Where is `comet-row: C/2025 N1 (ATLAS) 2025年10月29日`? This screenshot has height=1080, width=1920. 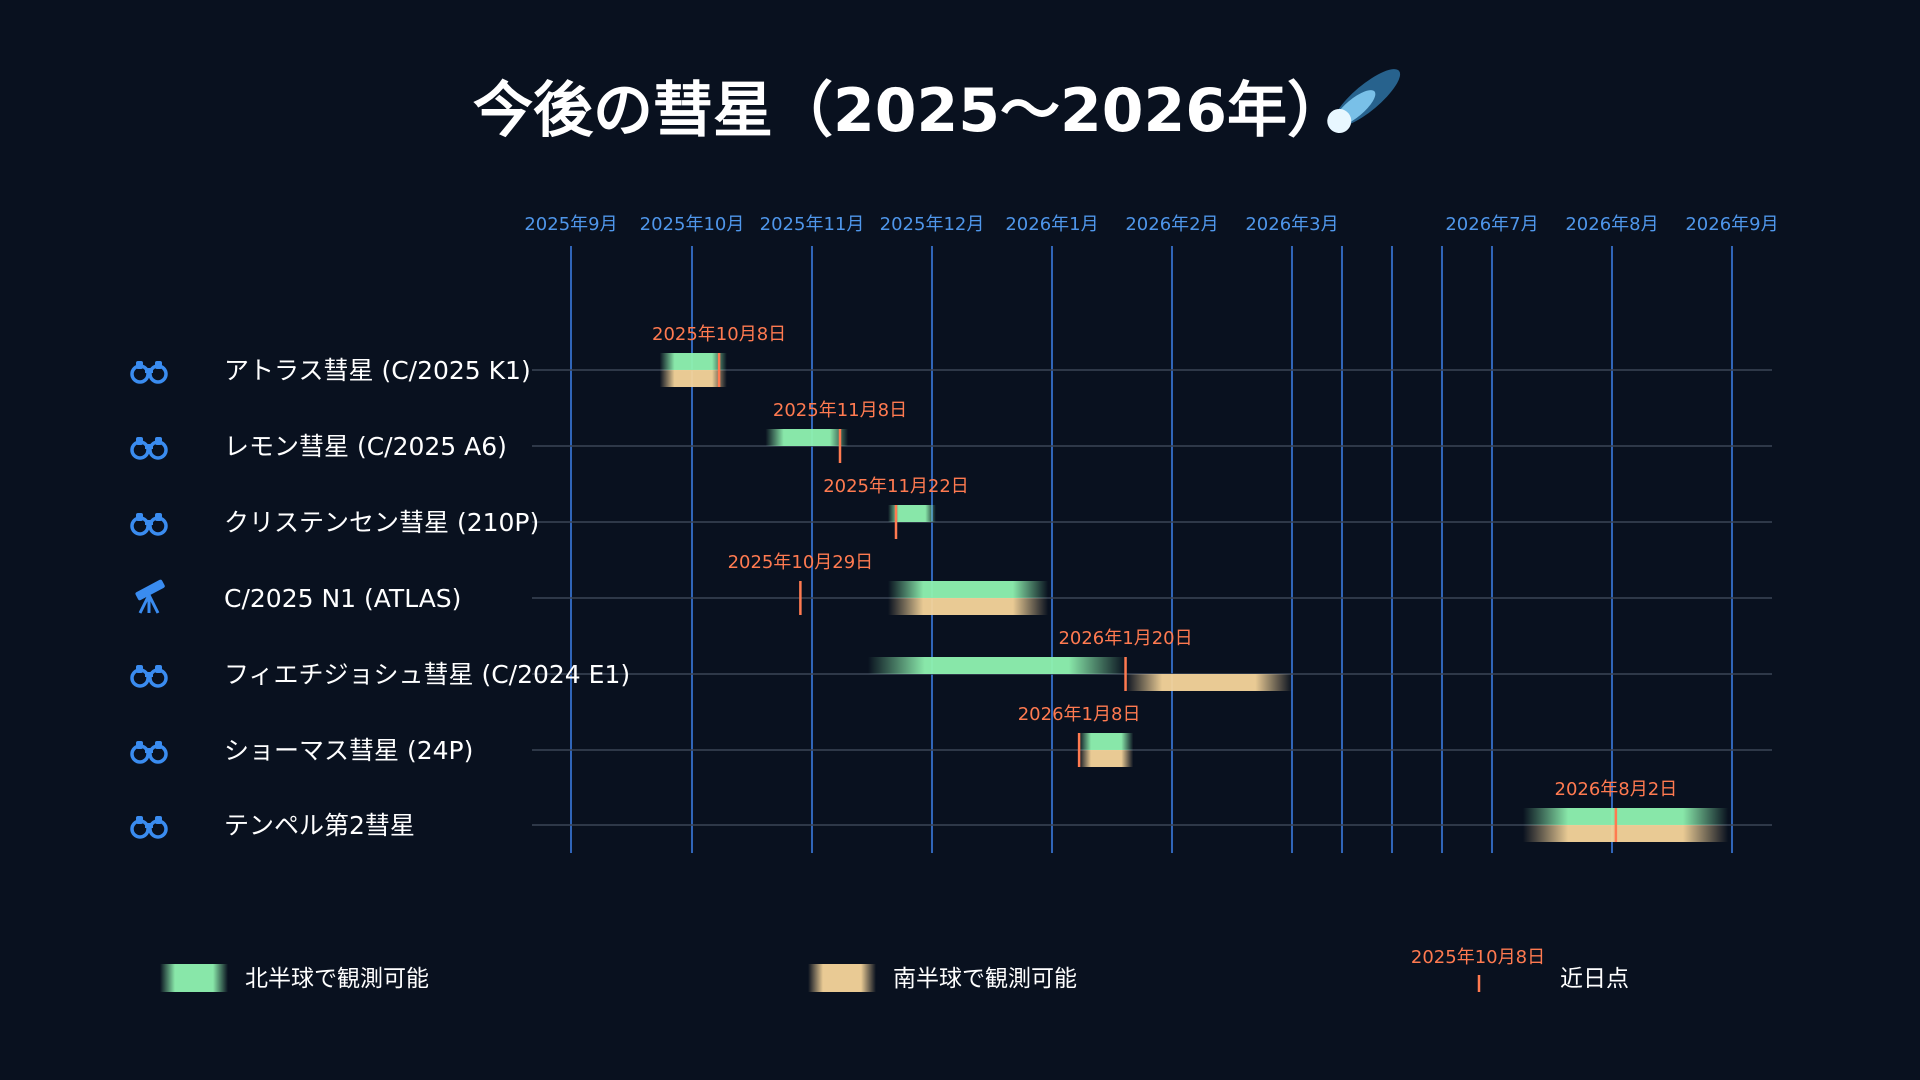
comet-row: C/2025 N1 (ATLAS) 2025年10月29日 is located at coordinates (953, 583).